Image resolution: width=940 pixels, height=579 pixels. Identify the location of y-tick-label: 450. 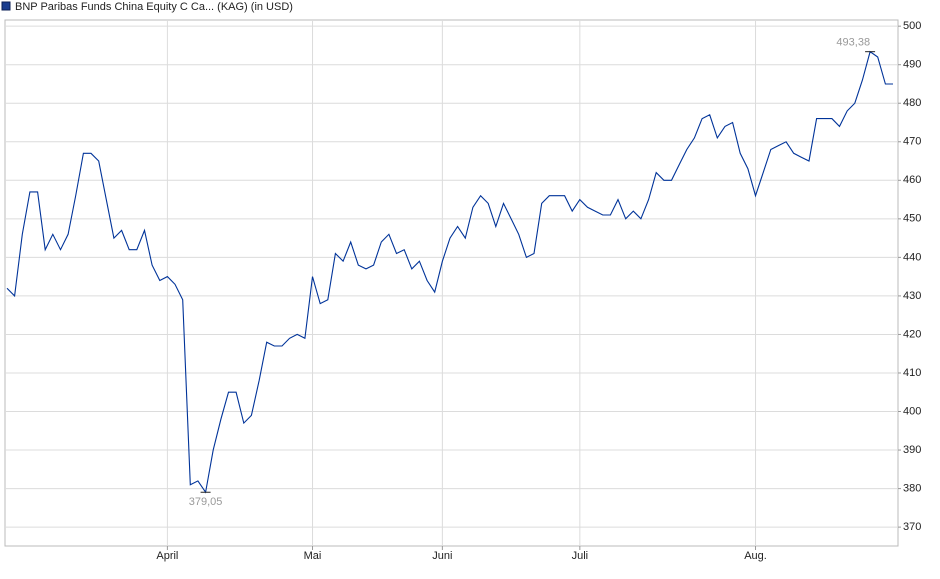
(912, 219).